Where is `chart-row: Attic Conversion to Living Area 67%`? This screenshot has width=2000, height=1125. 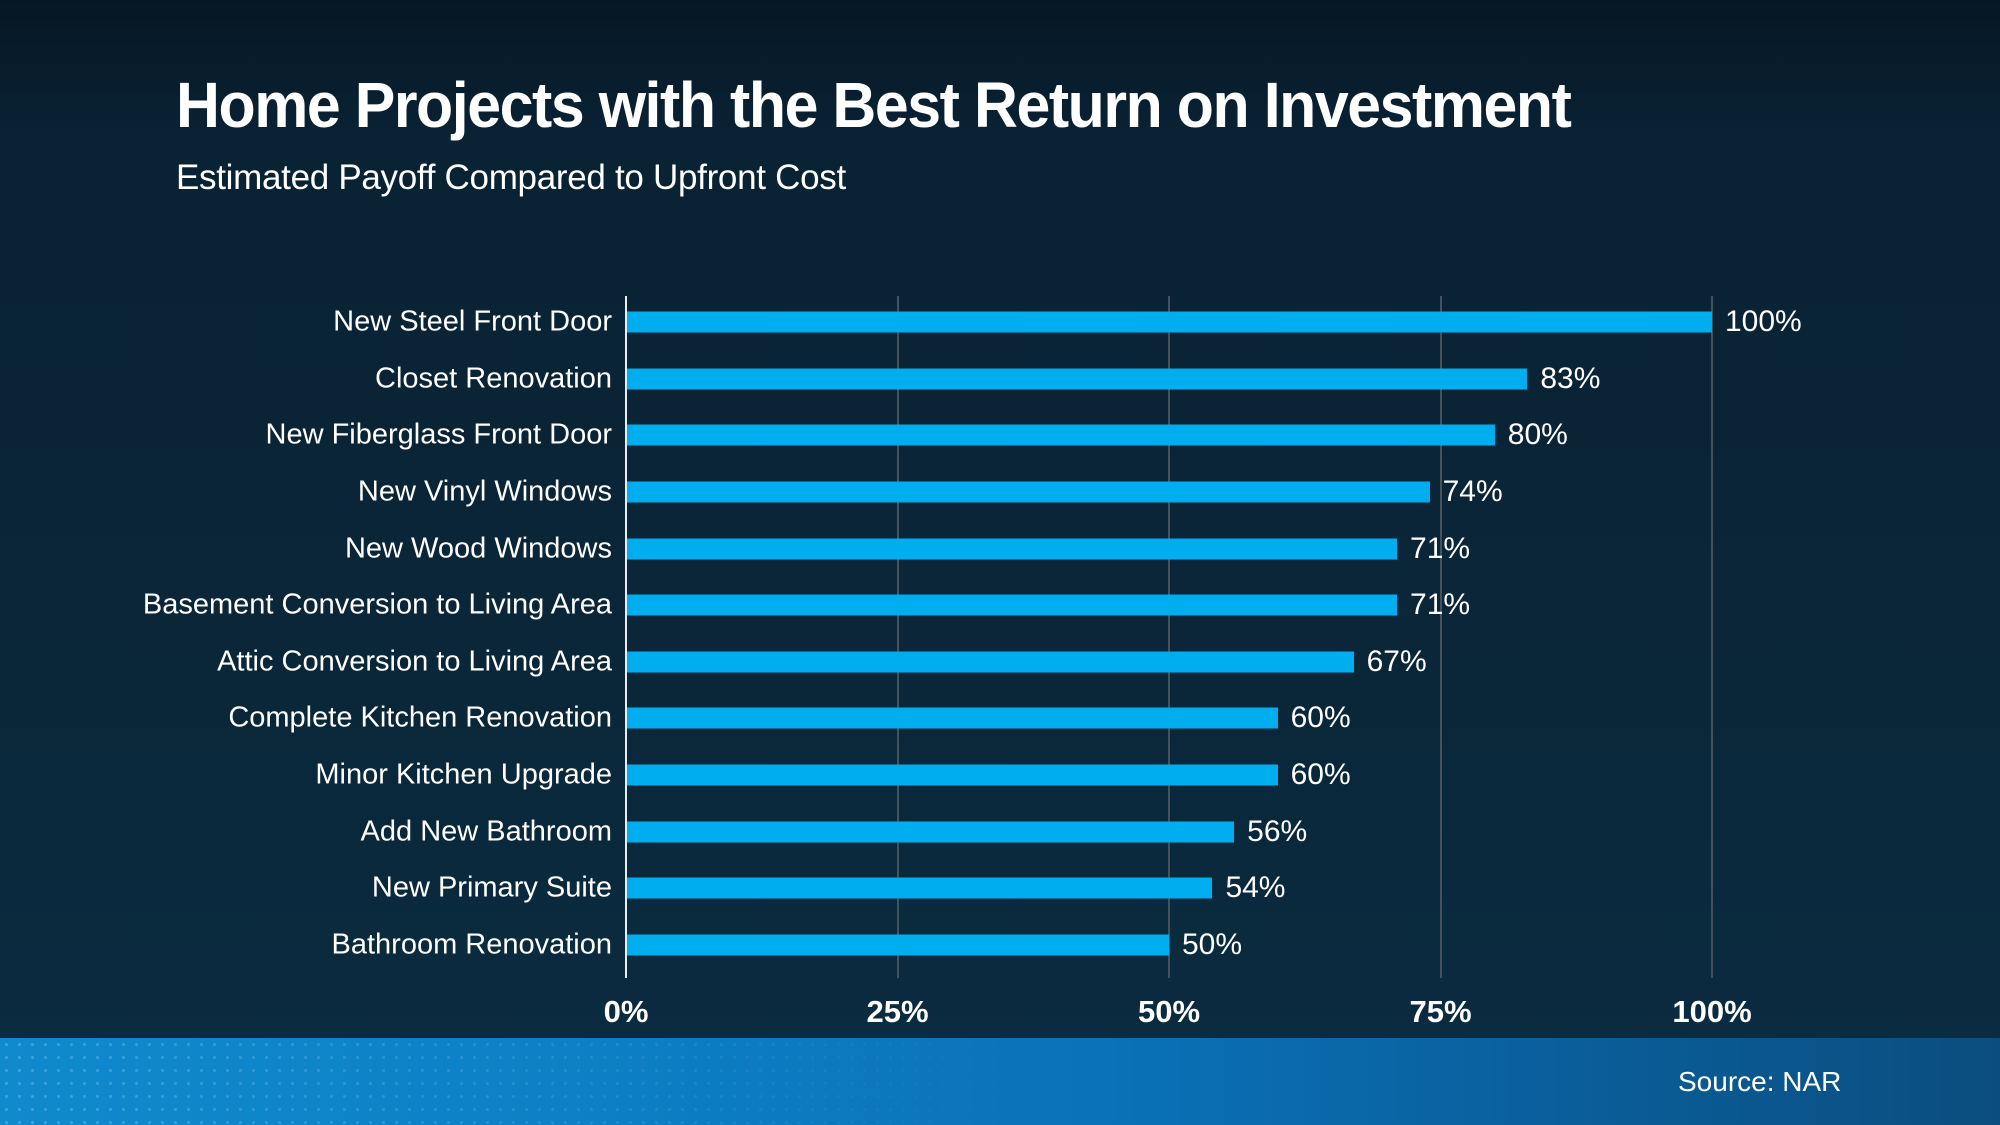
chart-row: Attic Conversion to Living Area 67% is located at coordinates (1000, 662).